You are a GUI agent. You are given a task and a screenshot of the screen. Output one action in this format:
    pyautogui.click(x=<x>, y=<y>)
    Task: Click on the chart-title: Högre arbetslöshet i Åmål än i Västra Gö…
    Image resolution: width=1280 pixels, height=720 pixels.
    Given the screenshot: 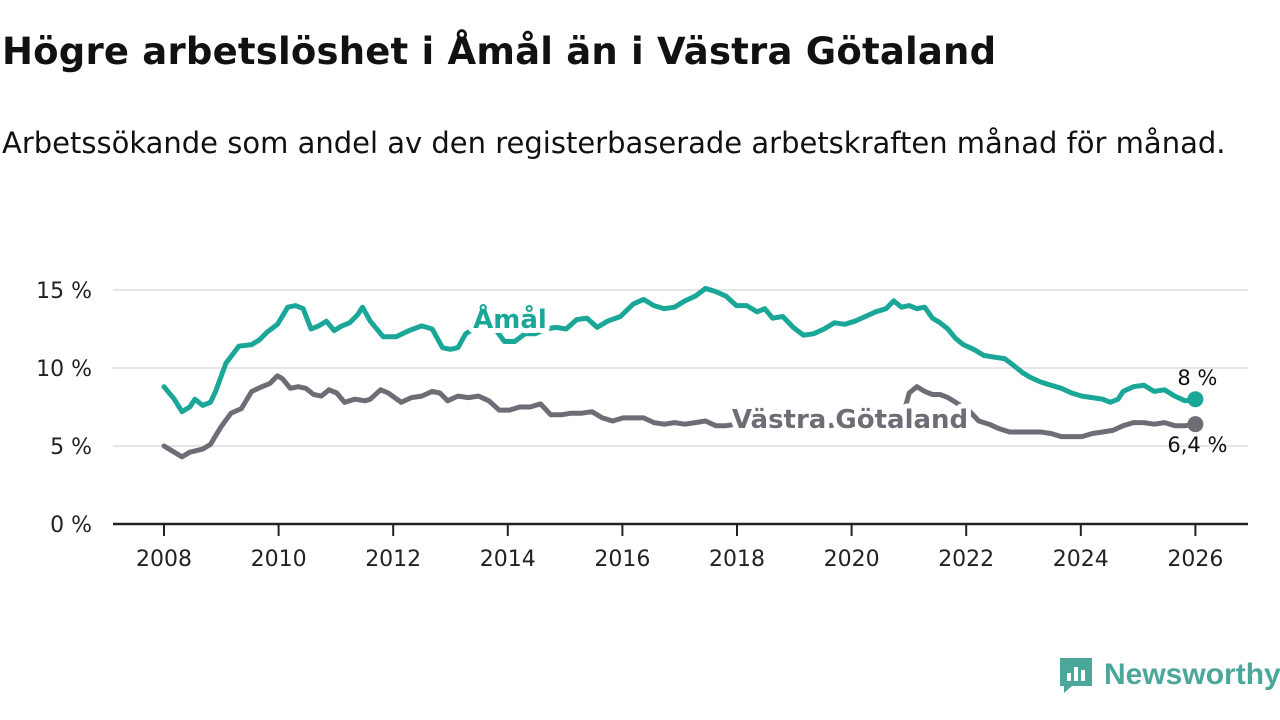 What is the action you would take?
    pyautogui.click(x=499, y=51)
    